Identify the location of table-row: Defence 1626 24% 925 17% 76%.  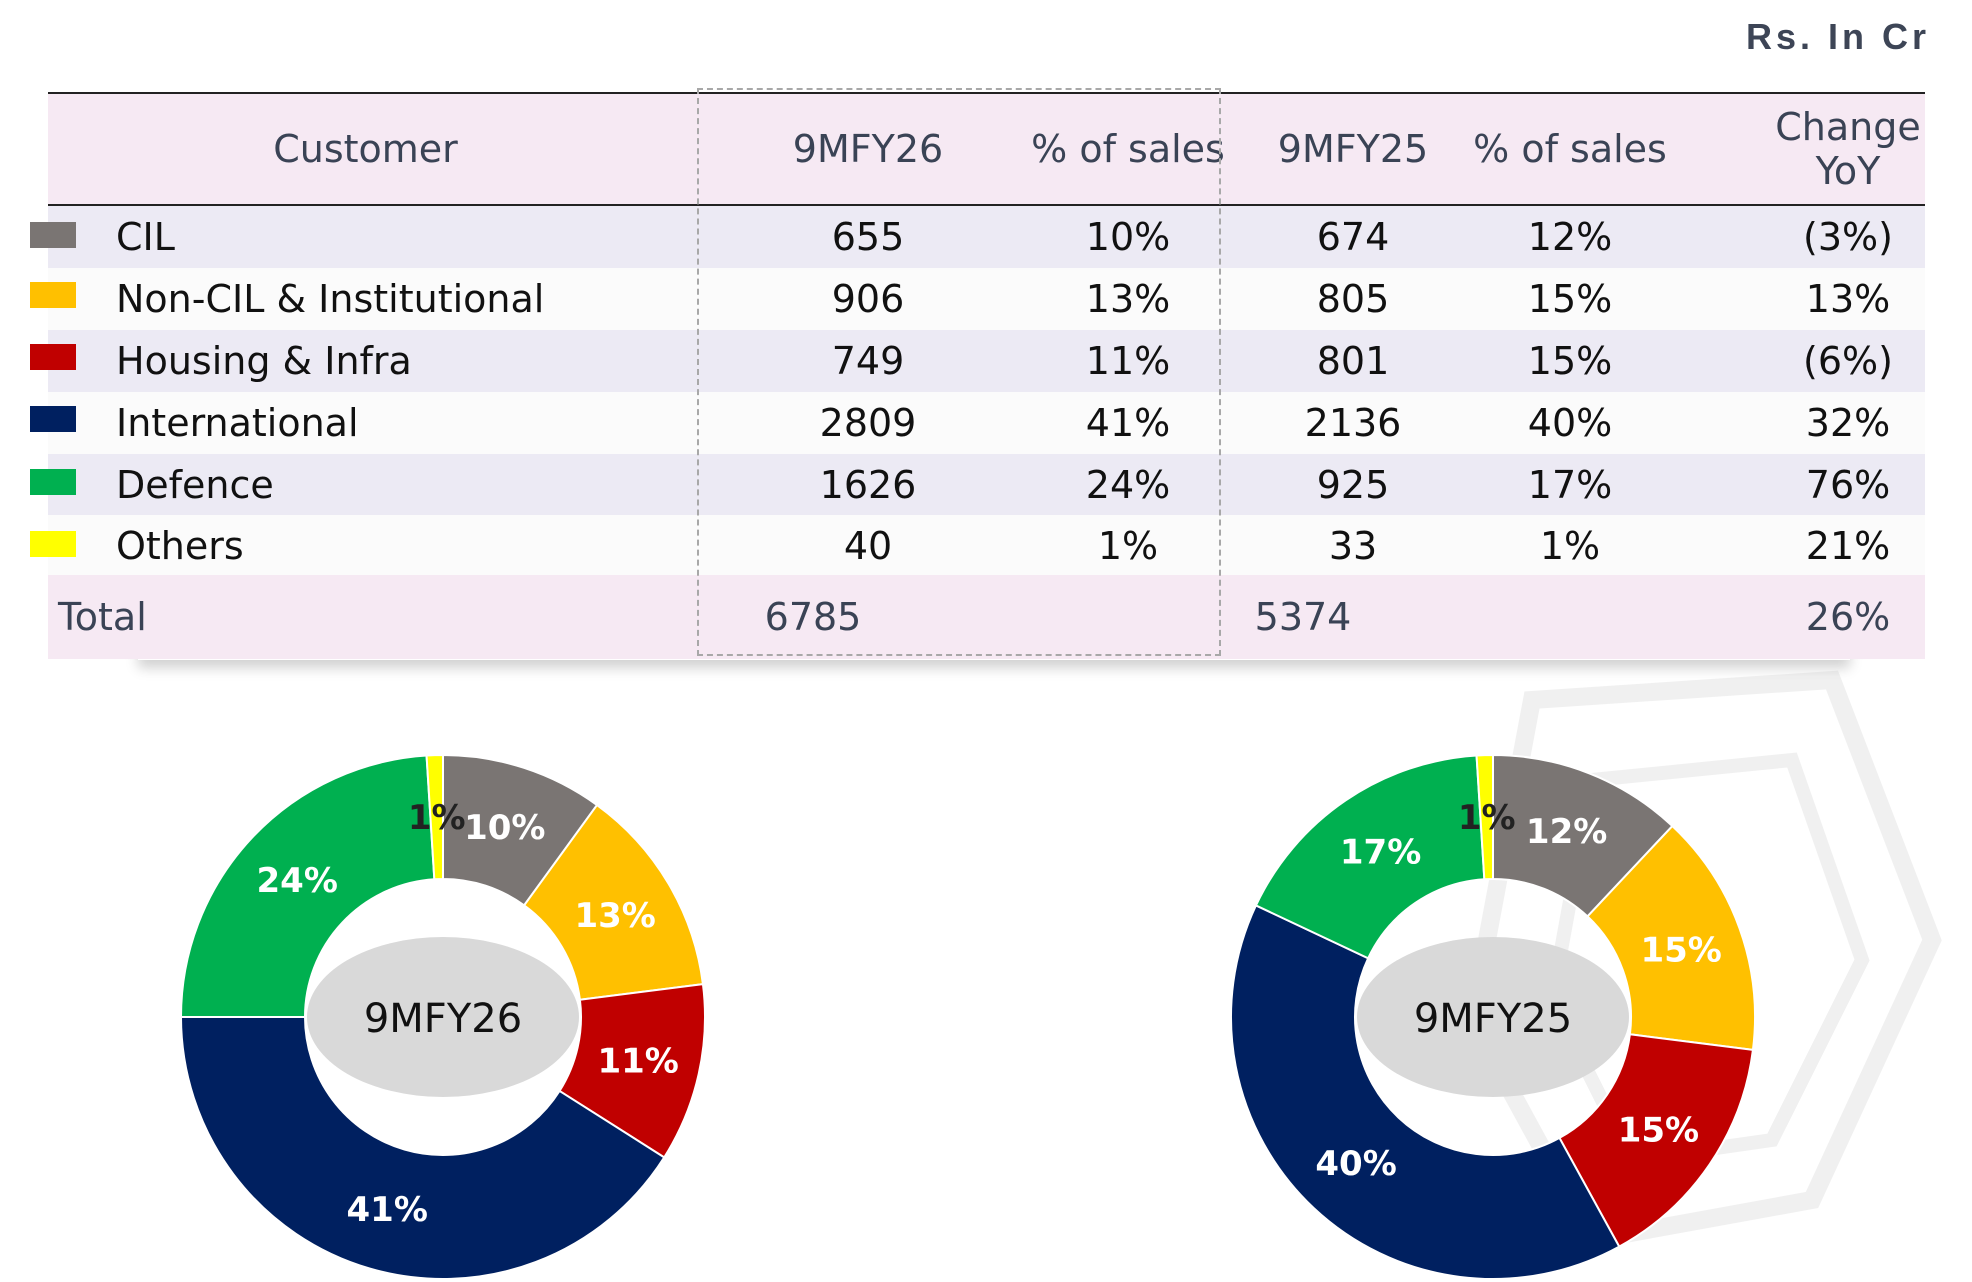
(986, 485).